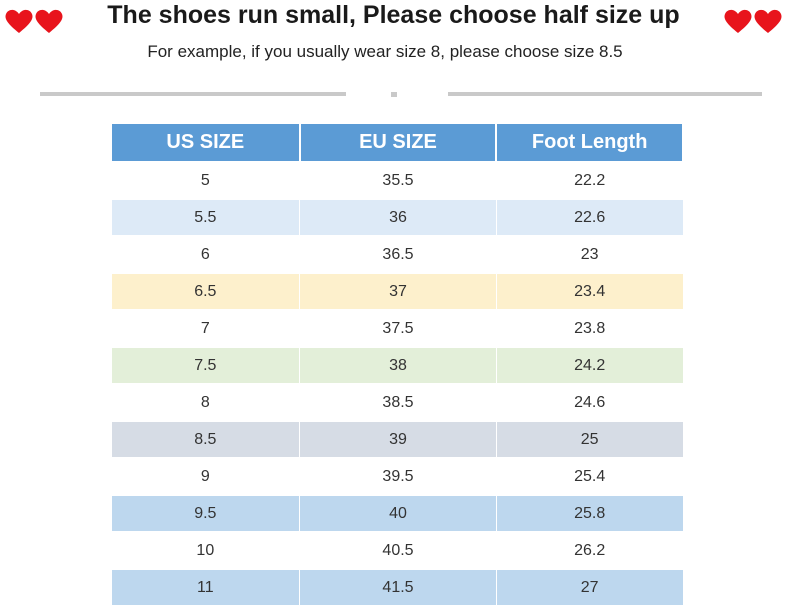 The width and height of the screenshot is (787, 609). What do you see at coordinates (34, 21) in the screenshot?
I see `hearts-left` at bounding box center [34, 21].